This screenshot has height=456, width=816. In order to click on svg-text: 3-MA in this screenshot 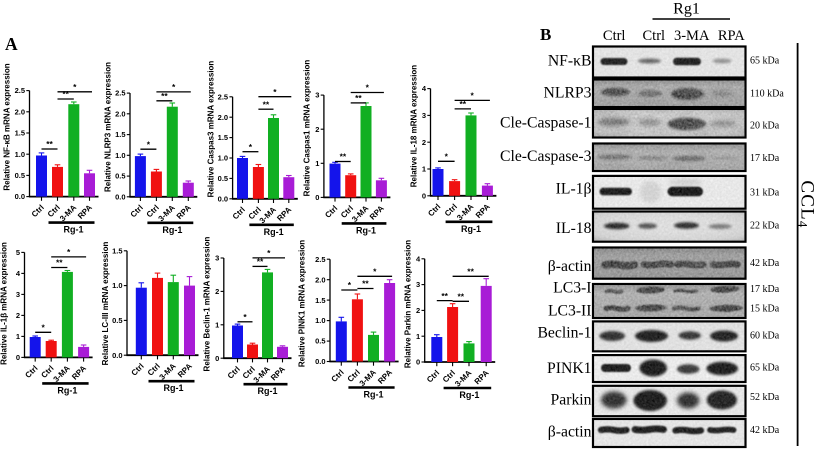, I will do `click(692, 36)`.